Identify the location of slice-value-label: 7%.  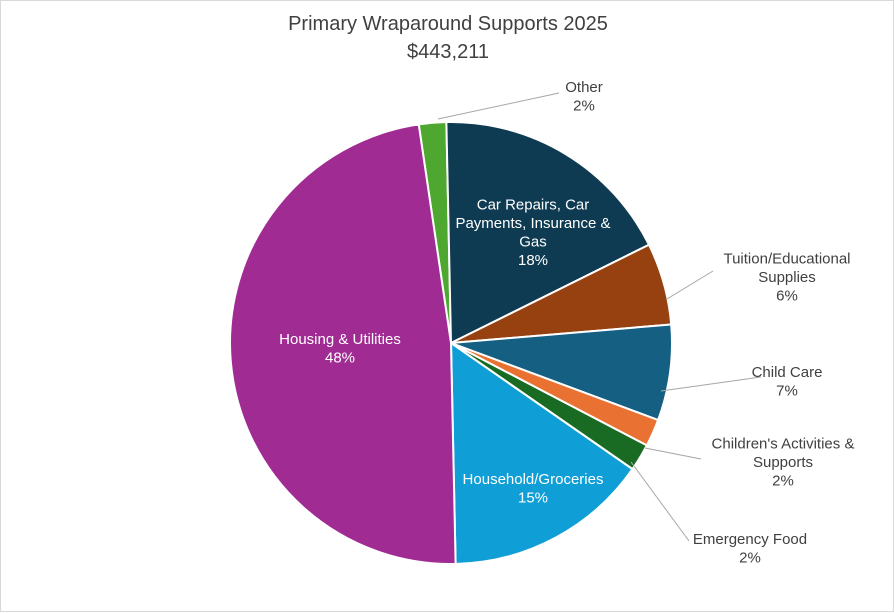
(787, 390).